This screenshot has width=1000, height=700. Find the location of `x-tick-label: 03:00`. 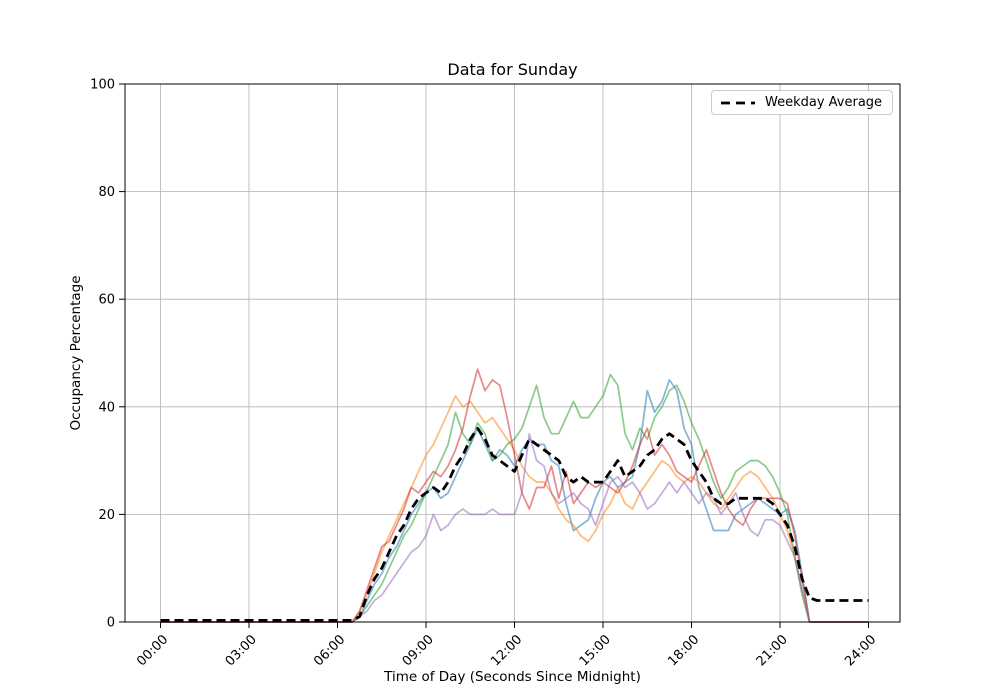

x-tick-label: 03:00 is located at coordinates (241, 650).